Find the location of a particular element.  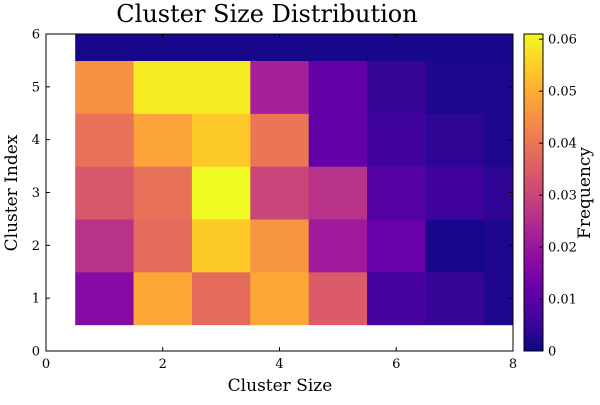

colorbar-tick-label: 0.04 is located at coordinates (562, 144).